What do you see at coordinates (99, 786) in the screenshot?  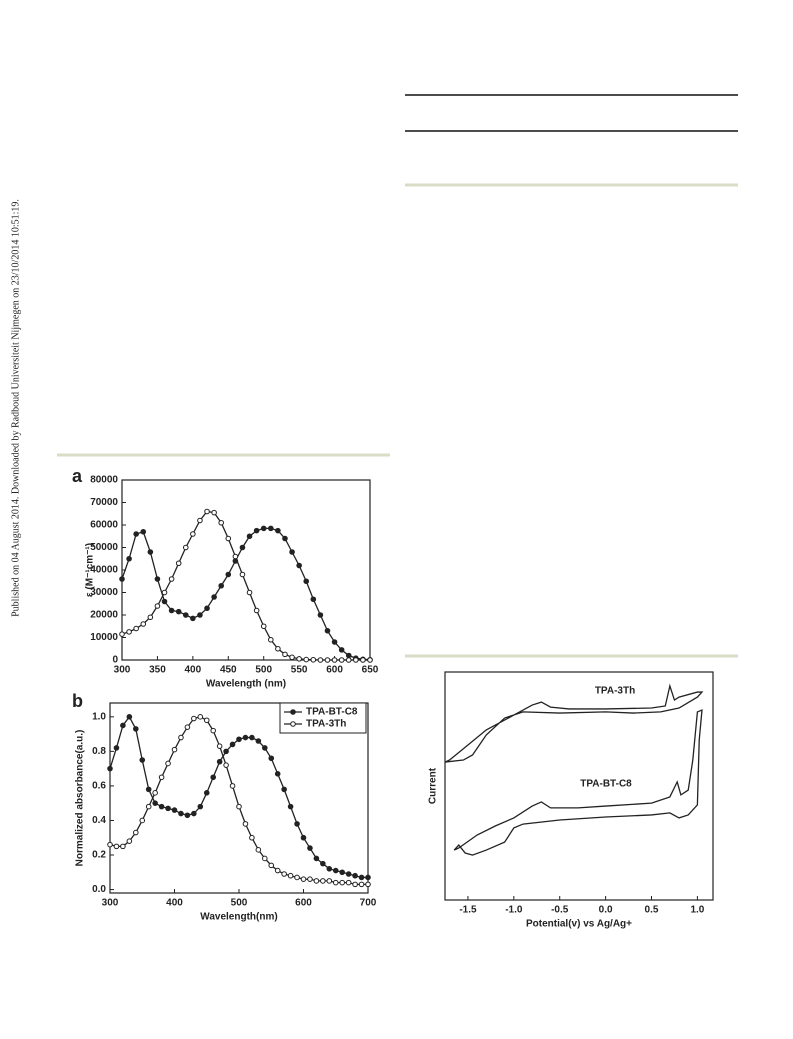 I see `y-tick-label: 0.6` at bounding box center [99, 786].